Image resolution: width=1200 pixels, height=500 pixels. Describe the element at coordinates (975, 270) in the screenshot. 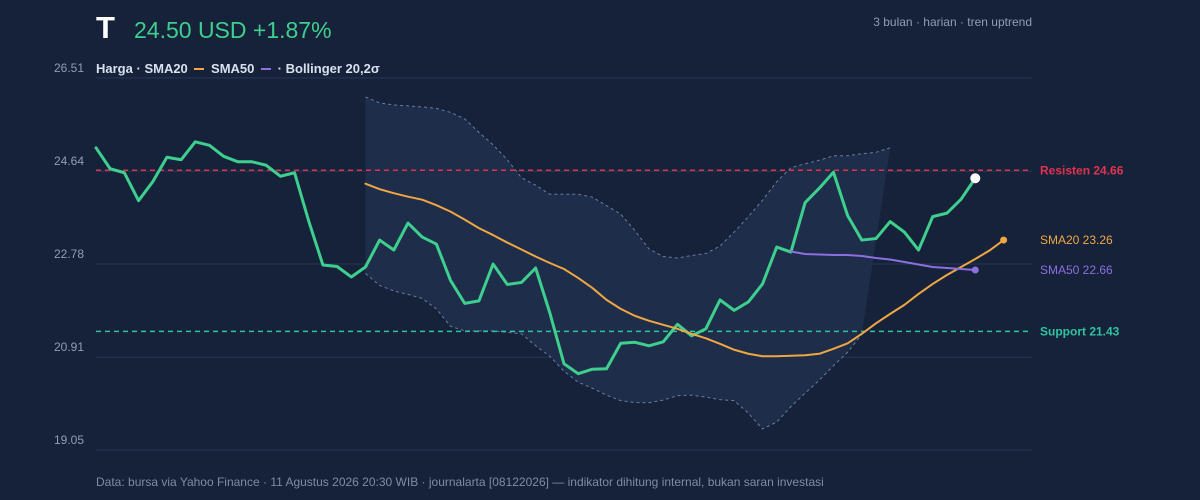

I see `sma50-end-marker` at that location.